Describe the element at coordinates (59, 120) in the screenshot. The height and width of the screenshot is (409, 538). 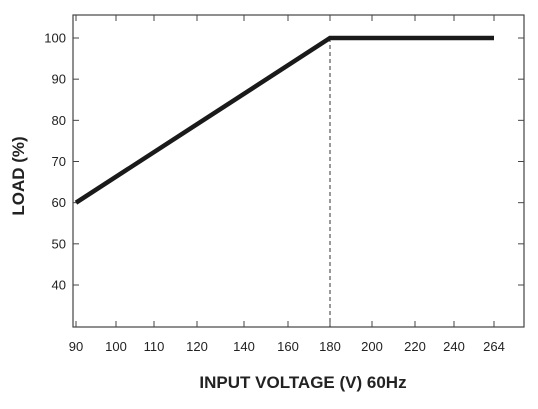
I see `y-tick-label: 80` at that location.